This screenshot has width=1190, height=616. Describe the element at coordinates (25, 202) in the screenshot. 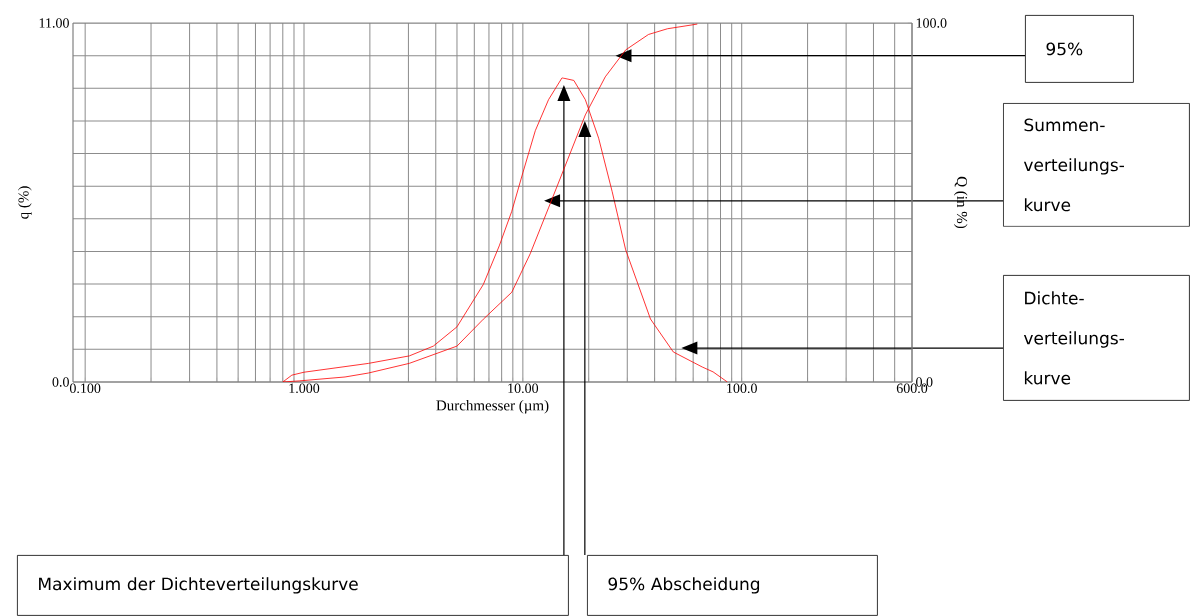

I see `y-axis-title: q (%)` at that location.